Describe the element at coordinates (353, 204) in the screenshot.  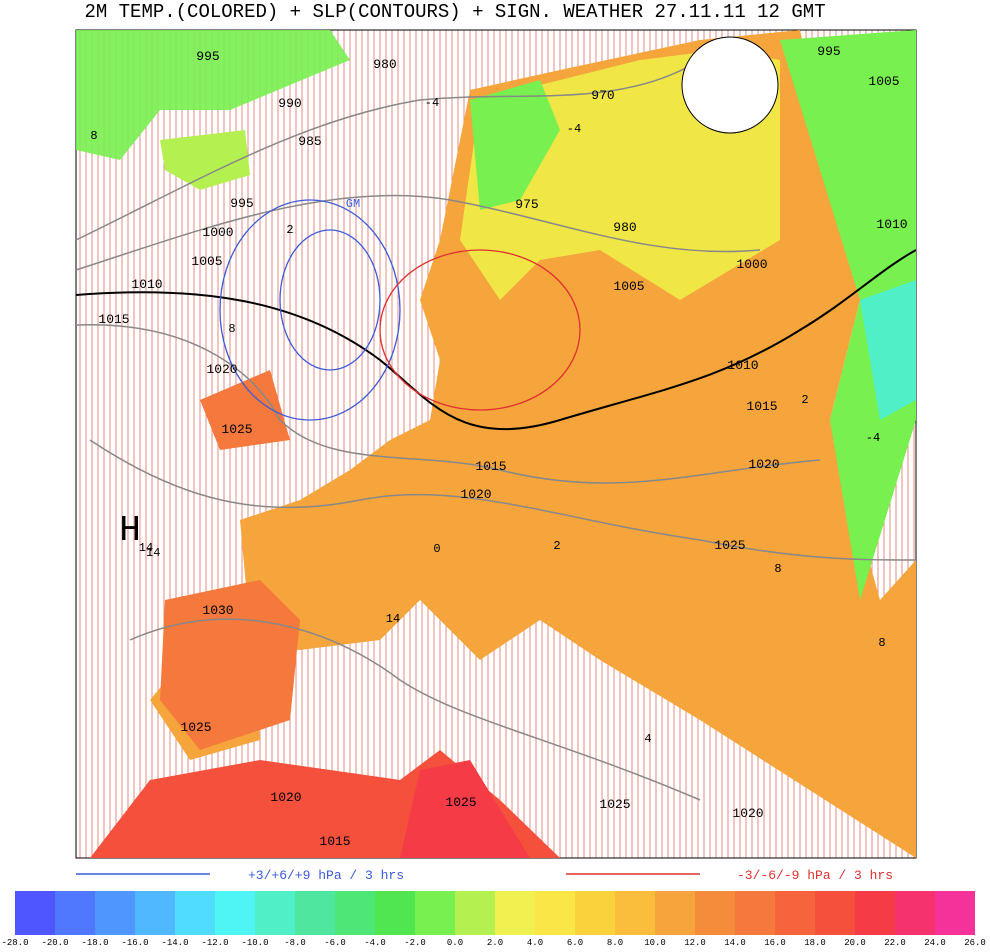
I see `low-center: GM` at that location.